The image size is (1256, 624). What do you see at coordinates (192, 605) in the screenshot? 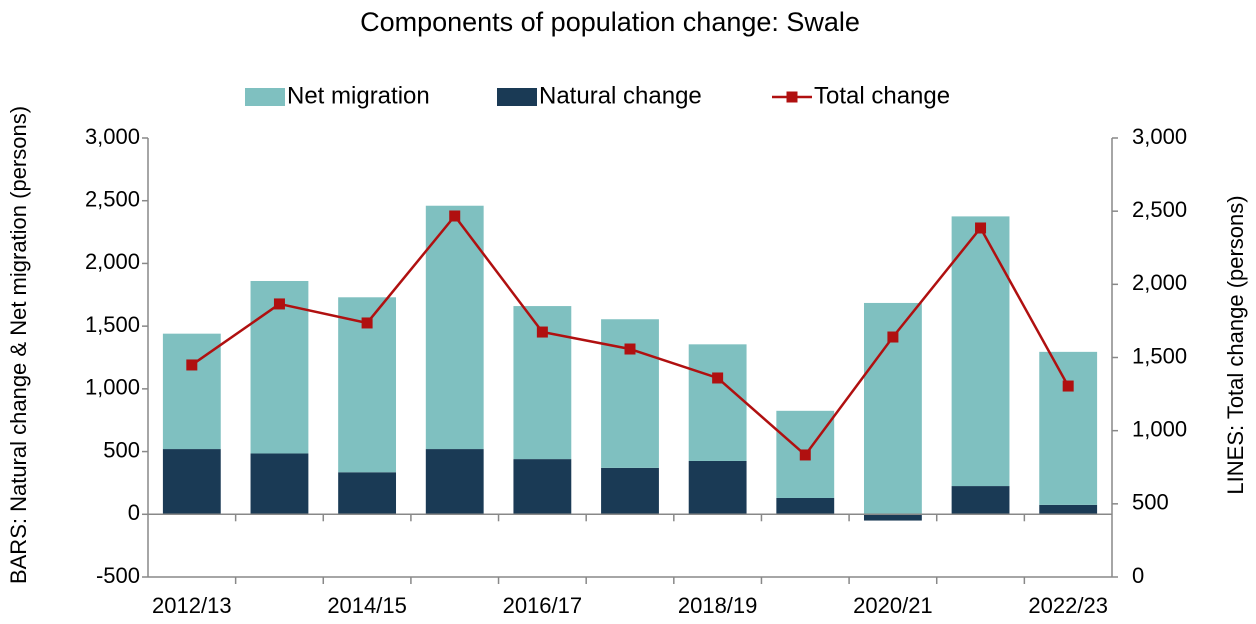
I see `x-tick-label: 2012/13` at bounding box center [192, 605].